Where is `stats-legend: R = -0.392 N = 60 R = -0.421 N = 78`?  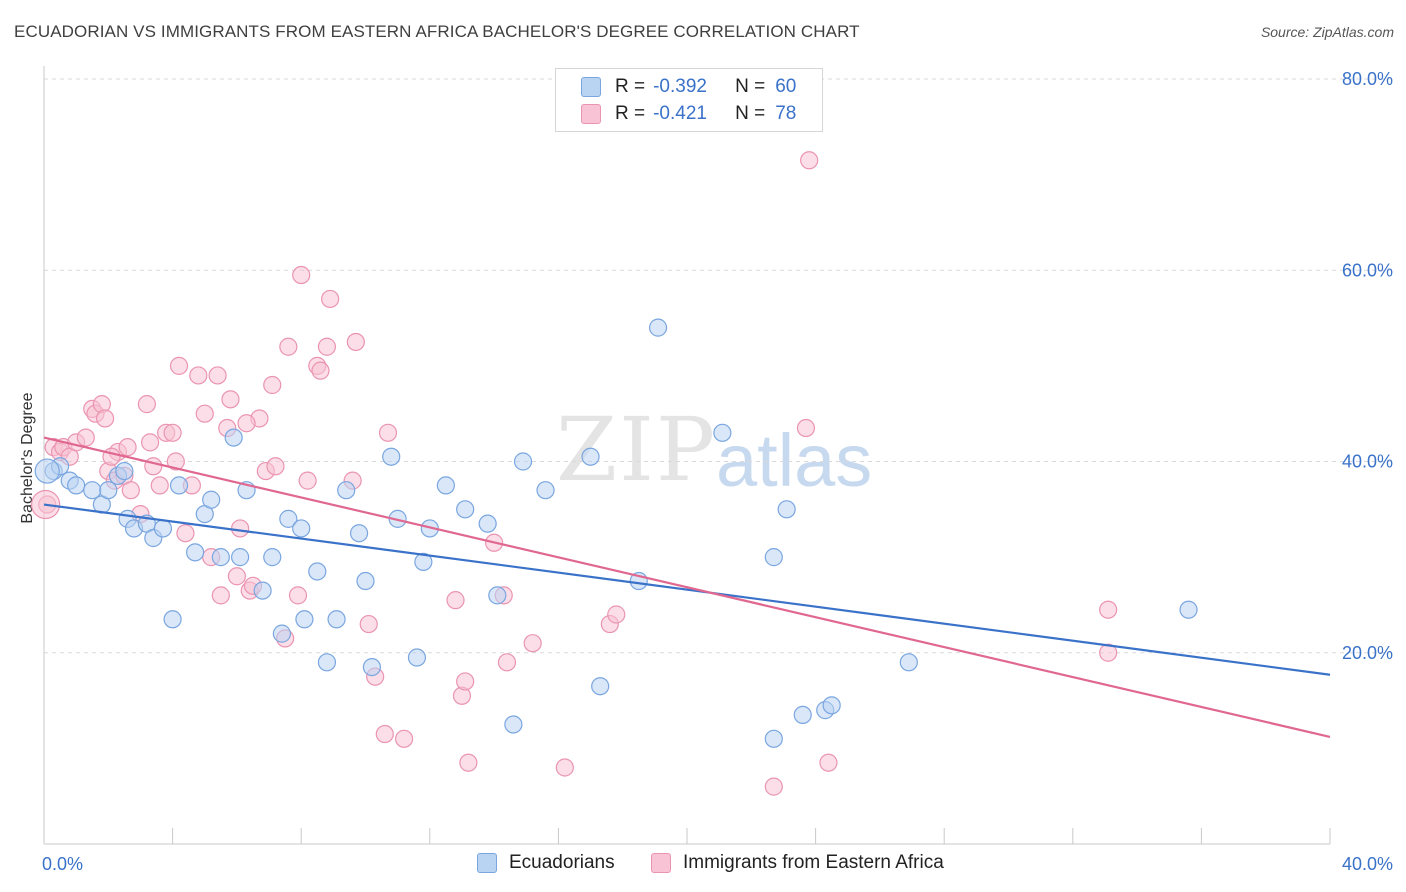 stats-legend: R = -0.392 N = 60 R = -0.421 N = 78 is located at coordinates (689, 100).